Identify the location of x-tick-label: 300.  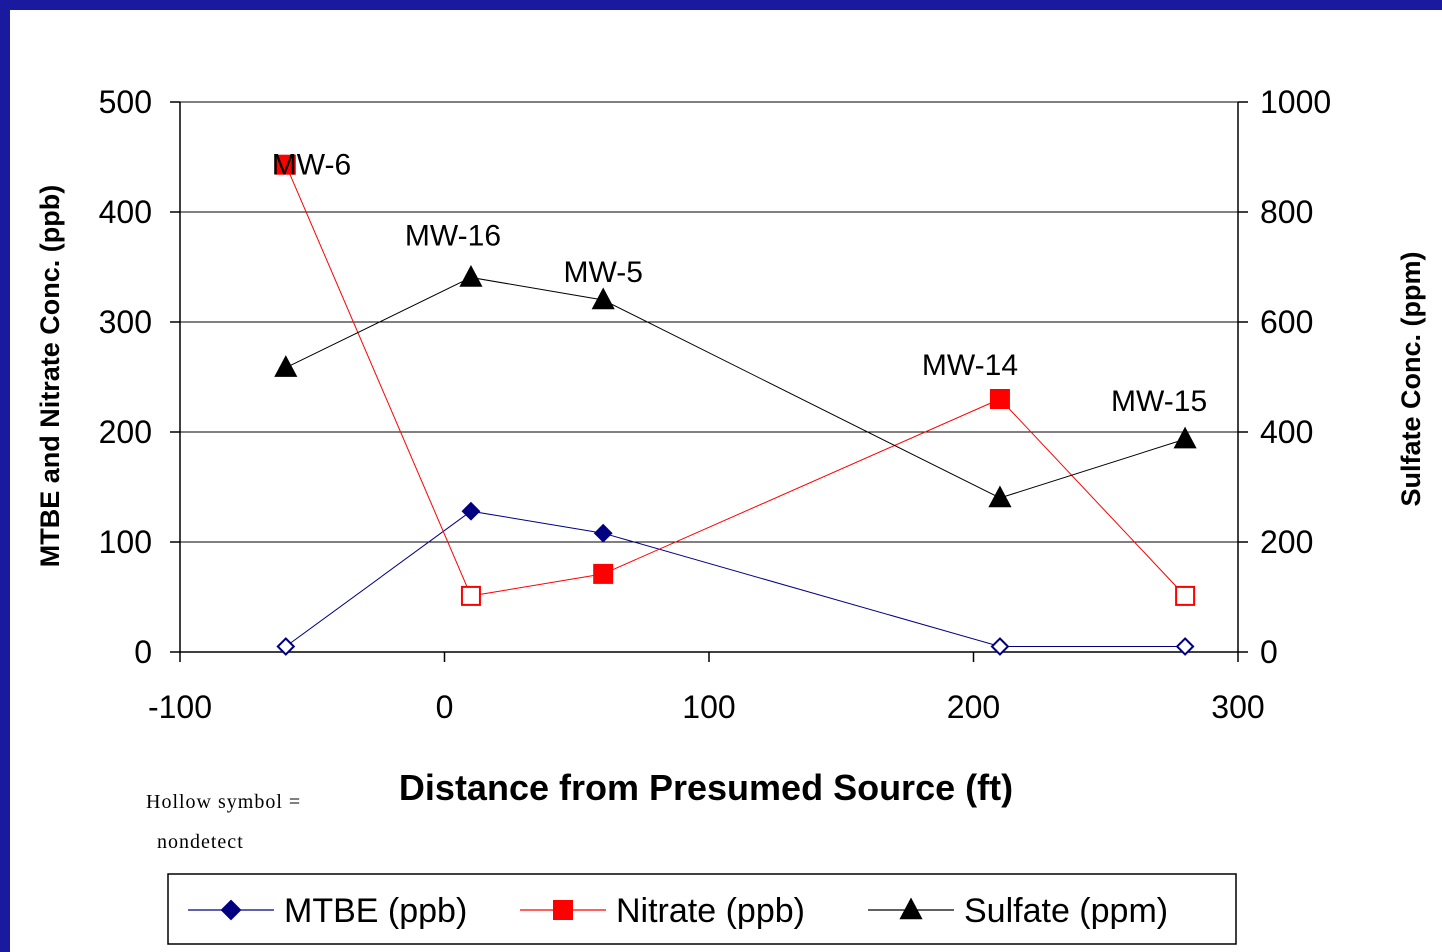
(1237, 707).